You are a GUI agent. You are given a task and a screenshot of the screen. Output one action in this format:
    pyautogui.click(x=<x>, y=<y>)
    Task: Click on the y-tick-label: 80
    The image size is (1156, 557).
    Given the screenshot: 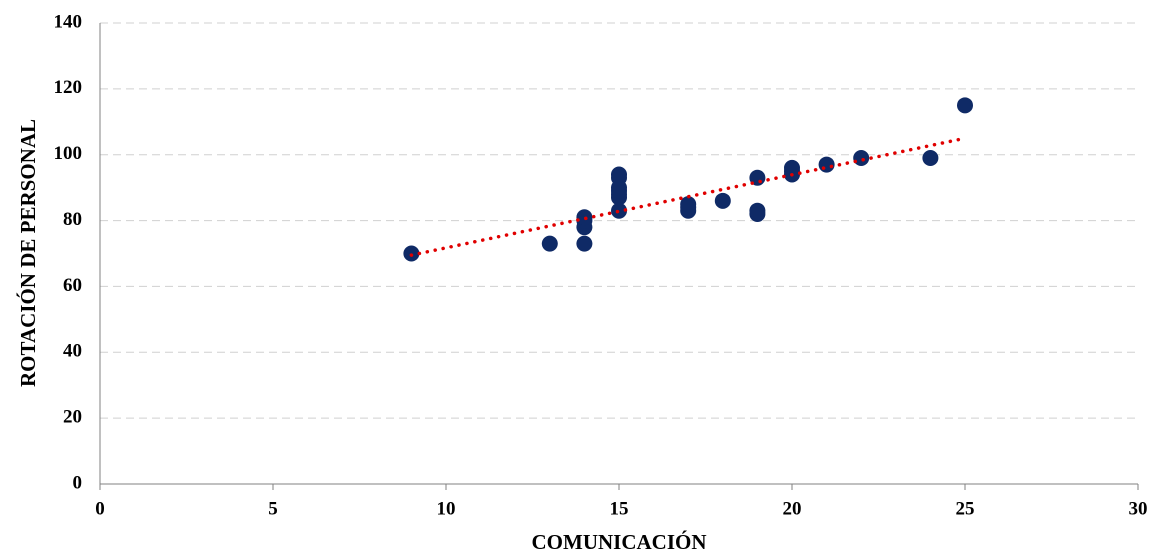 What is the action you would take?
    pyautogui.click(x=72, y=219)
    